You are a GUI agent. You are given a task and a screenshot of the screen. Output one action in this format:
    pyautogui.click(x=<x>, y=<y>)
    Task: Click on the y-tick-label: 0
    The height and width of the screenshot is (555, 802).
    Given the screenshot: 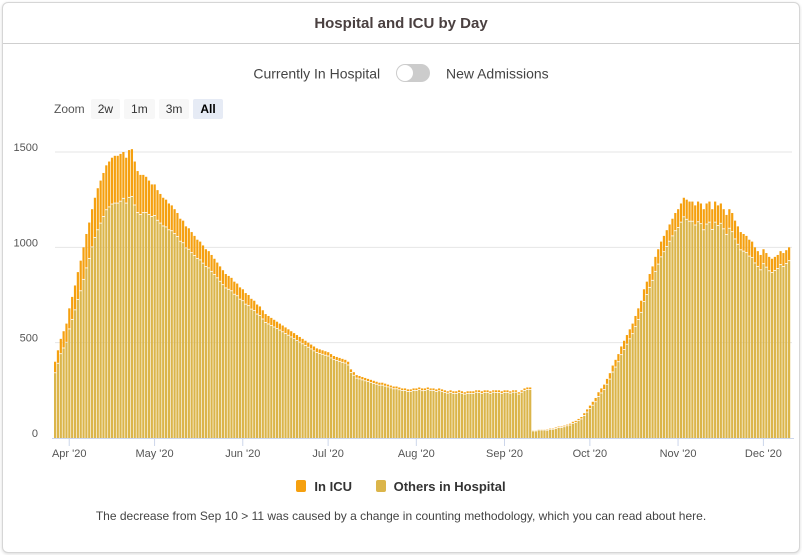 What is the action you would take?
    pyautogui.click(x=35, y=434)
    